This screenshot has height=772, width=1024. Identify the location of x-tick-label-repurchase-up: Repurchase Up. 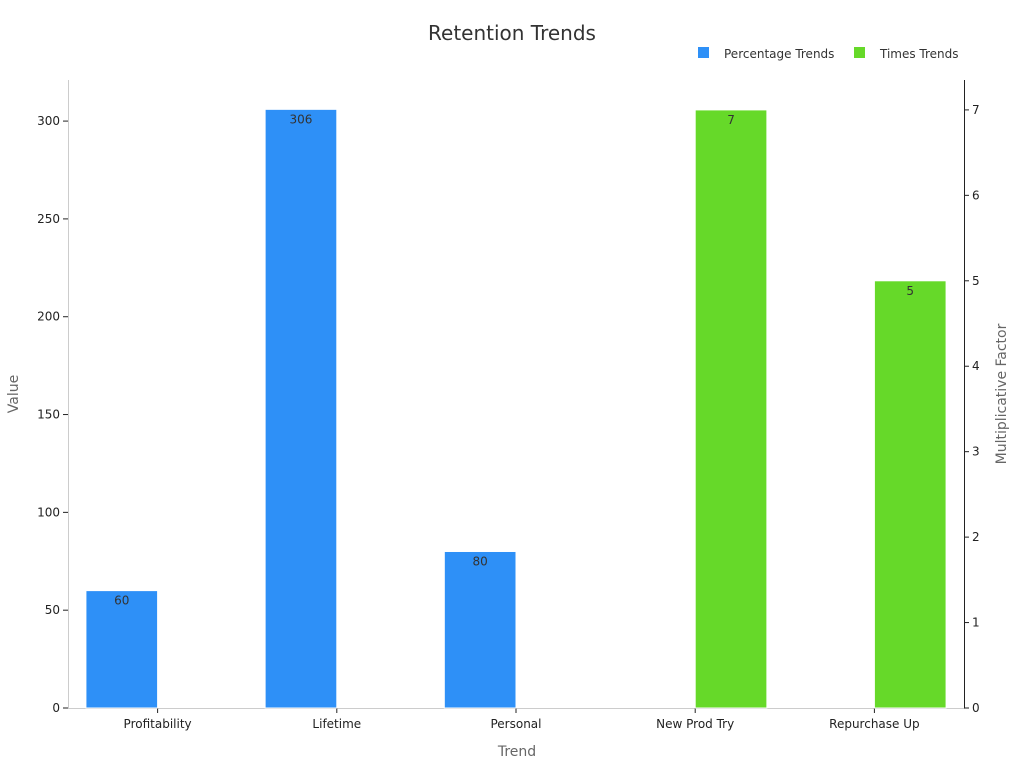
(874, 724).